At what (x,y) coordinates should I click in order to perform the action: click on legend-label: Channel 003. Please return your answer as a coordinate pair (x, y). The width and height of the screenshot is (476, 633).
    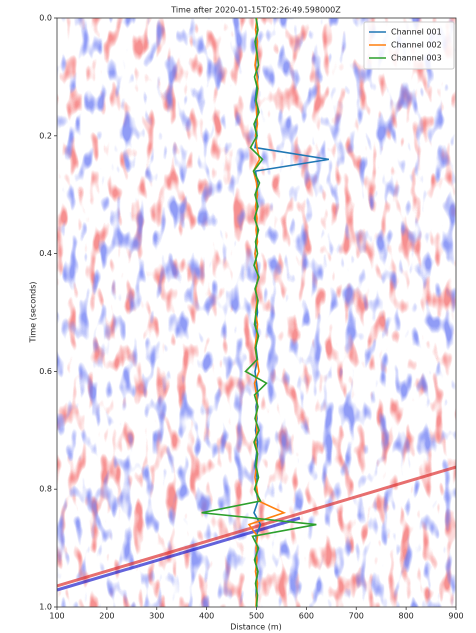
    Looking at the image, I should click on (416, 58).